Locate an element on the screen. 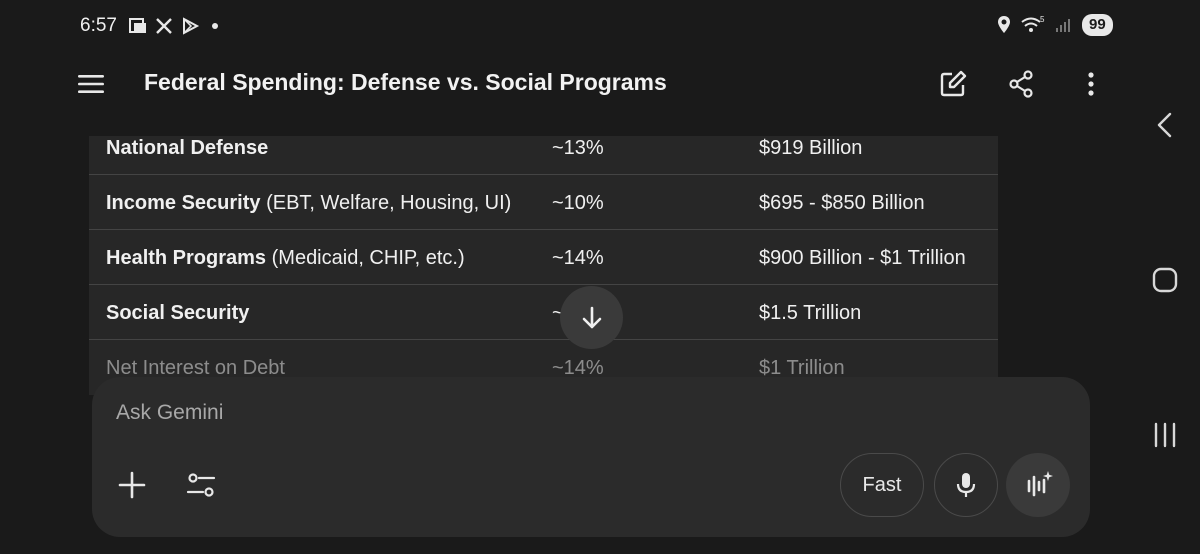  wifi-icon: 5 is located at coordinates (1033, 23).